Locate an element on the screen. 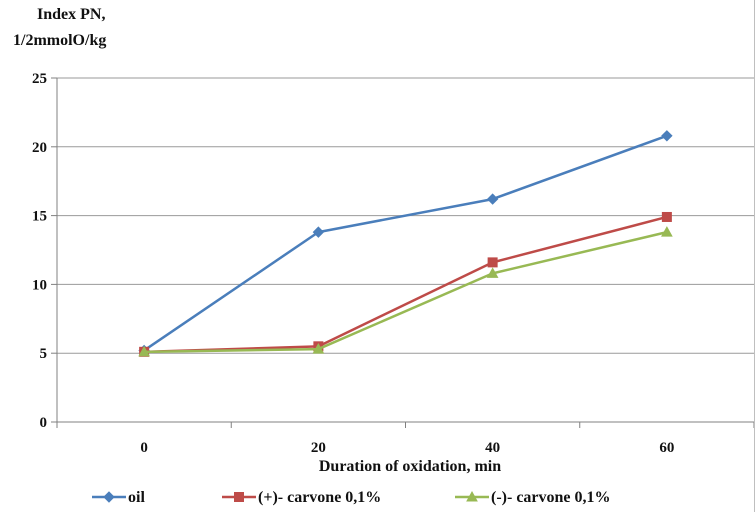  legend-label-3: (-)- carvone 0,1% is located at coordinates (551, 497).